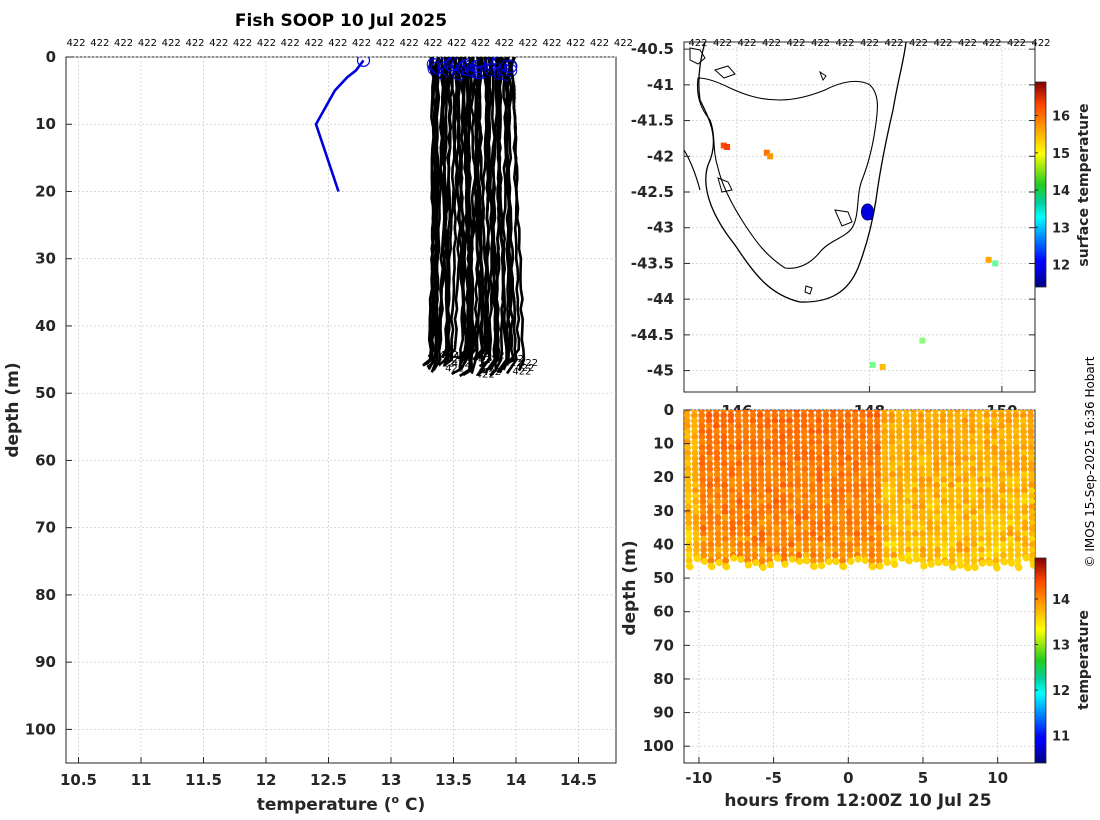 The width and height of the screenshot is (1100, 820). What do you see at coordinates (663, 713) in the screenshot?
I see `y-tick-label: 90` at bounding box center [663, 713].